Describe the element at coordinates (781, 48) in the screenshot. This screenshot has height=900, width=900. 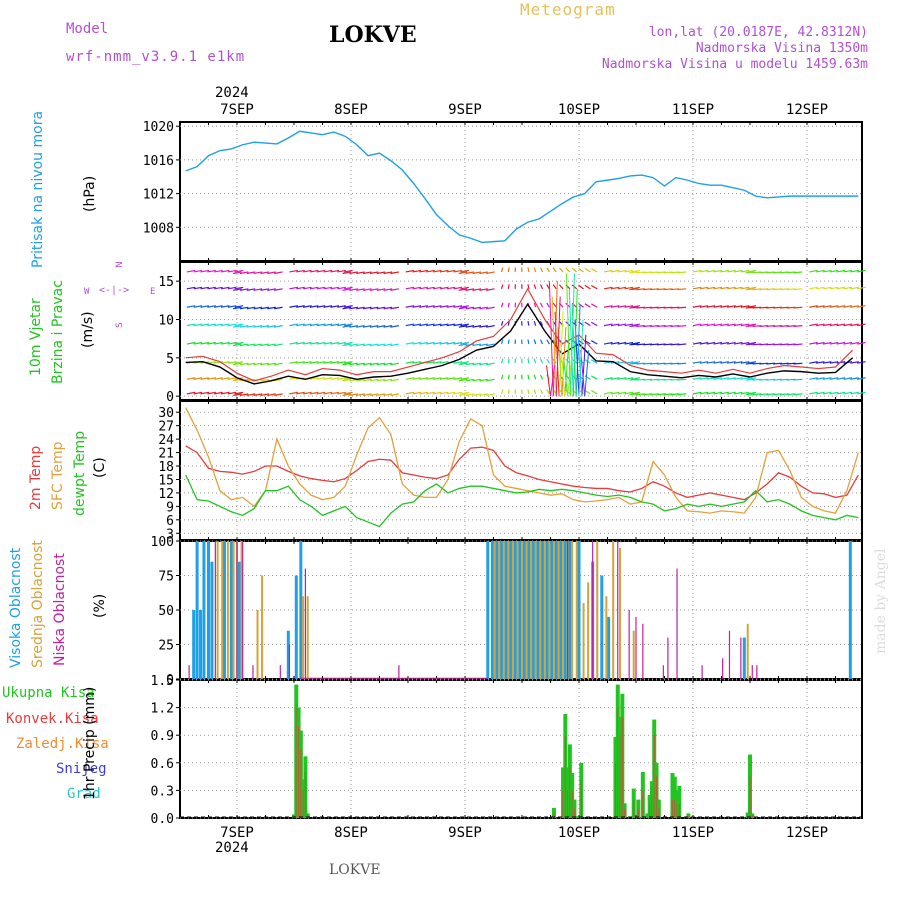
I see `altitude-label: Nadmorska Visina 1350m` at that location.